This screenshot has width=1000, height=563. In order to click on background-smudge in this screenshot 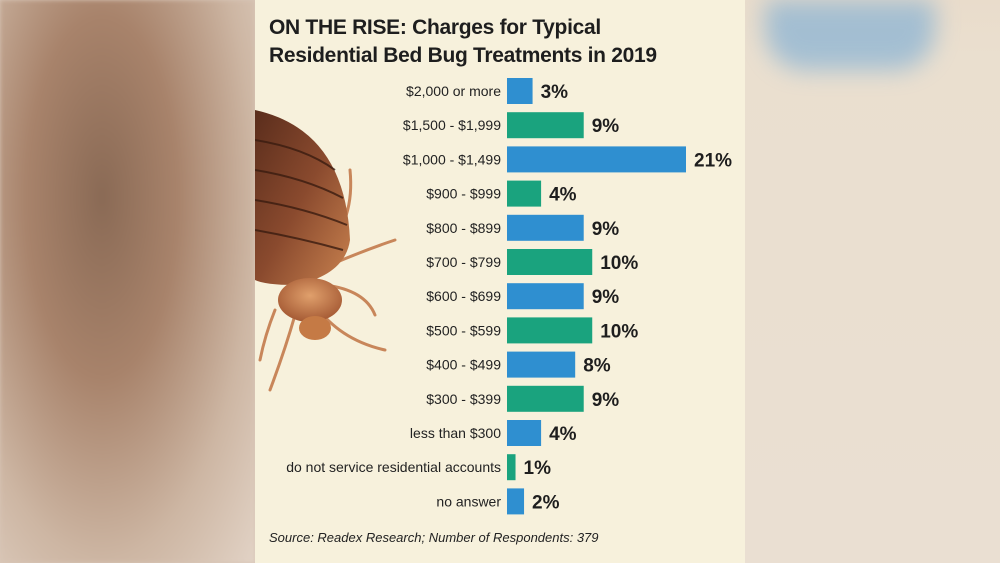, I will do `click(850, 35)`.